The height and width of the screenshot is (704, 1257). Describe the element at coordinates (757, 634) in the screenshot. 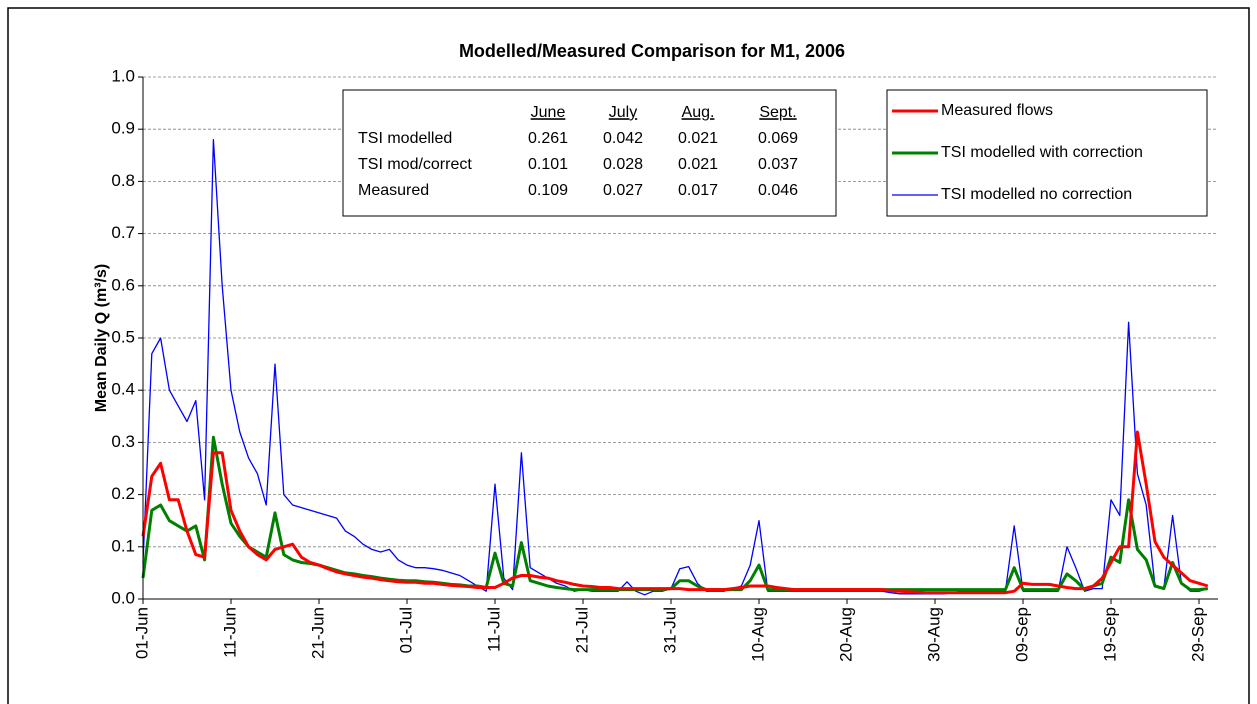

I see `x-tick-label: 10-Aug` at that location.